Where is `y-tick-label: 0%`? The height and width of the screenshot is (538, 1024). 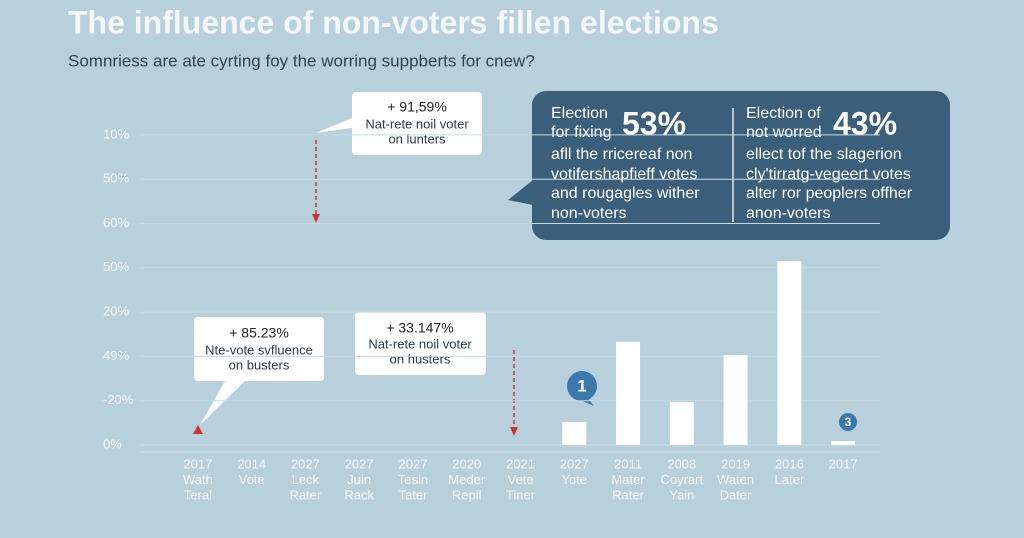
y-tick-label: 0% is located at coordinates (112, 443).